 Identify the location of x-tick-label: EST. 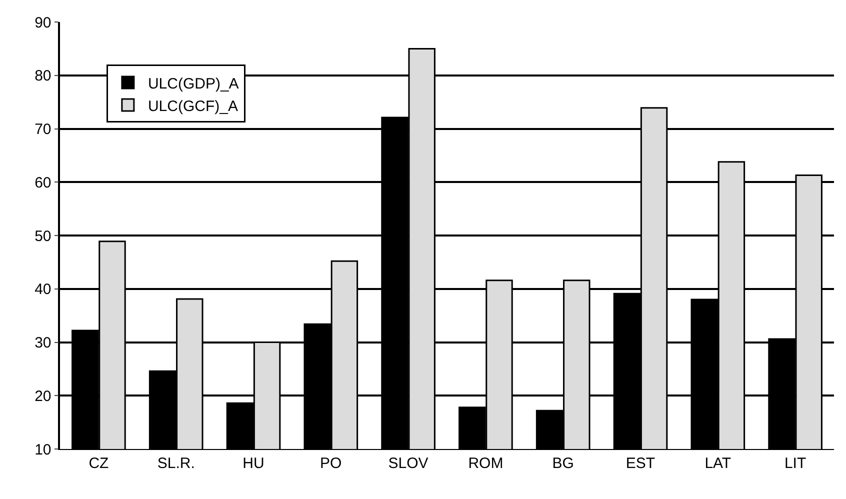
(641, 463).